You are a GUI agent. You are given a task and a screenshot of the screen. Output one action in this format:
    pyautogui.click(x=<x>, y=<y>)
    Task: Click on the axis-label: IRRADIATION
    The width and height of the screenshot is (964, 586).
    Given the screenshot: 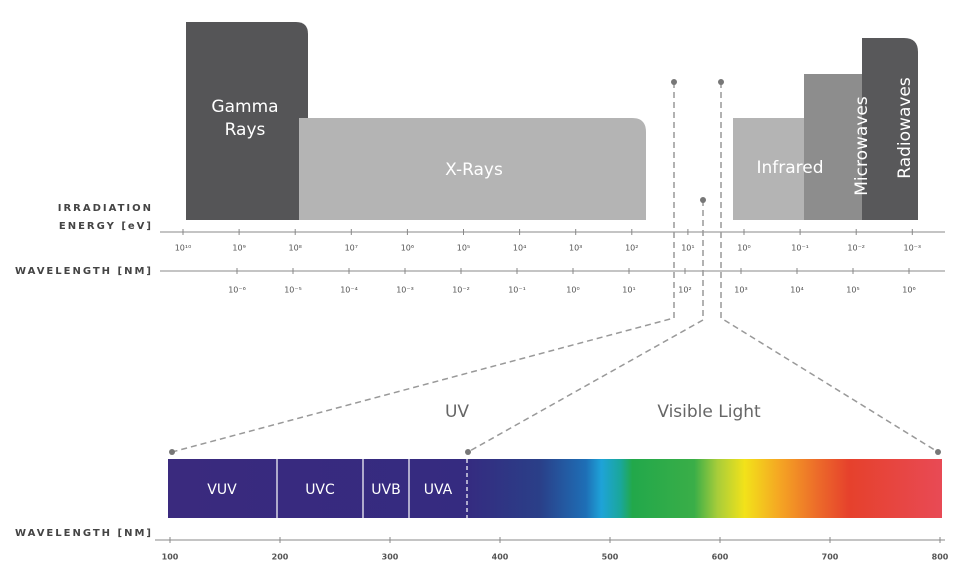 What is the action you would take?
    pyautogui.click(x=105, y=208)
    